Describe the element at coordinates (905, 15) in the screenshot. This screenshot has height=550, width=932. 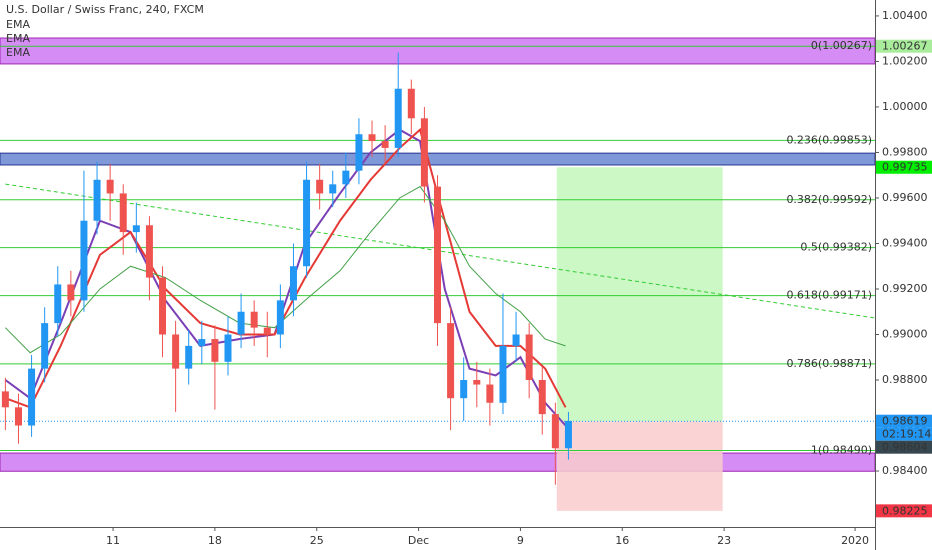
I see `y-tick-label: 1.00400` at that location.